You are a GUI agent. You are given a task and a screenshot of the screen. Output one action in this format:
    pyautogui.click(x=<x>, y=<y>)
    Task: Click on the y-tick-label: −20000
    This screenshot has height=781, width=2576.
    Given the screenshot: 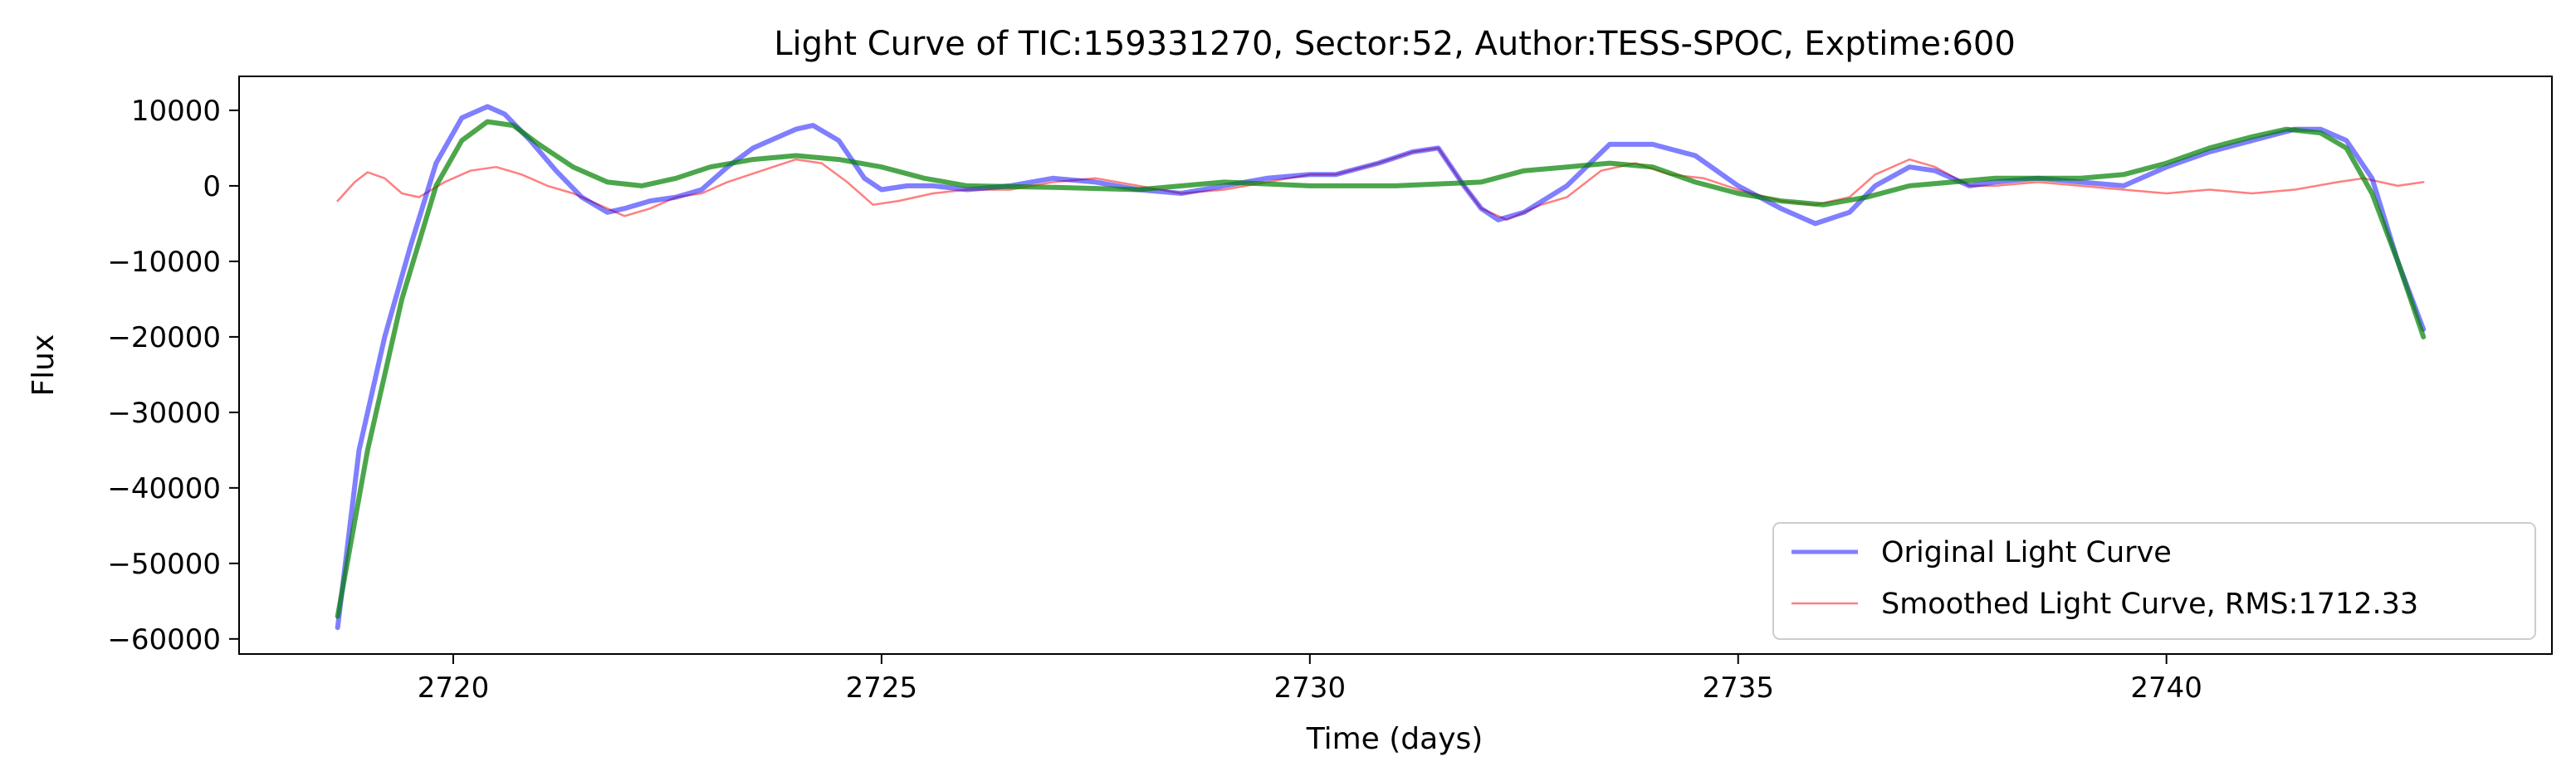 What is the action you would take?
    pyautogui.click(x=164, y=337)
    